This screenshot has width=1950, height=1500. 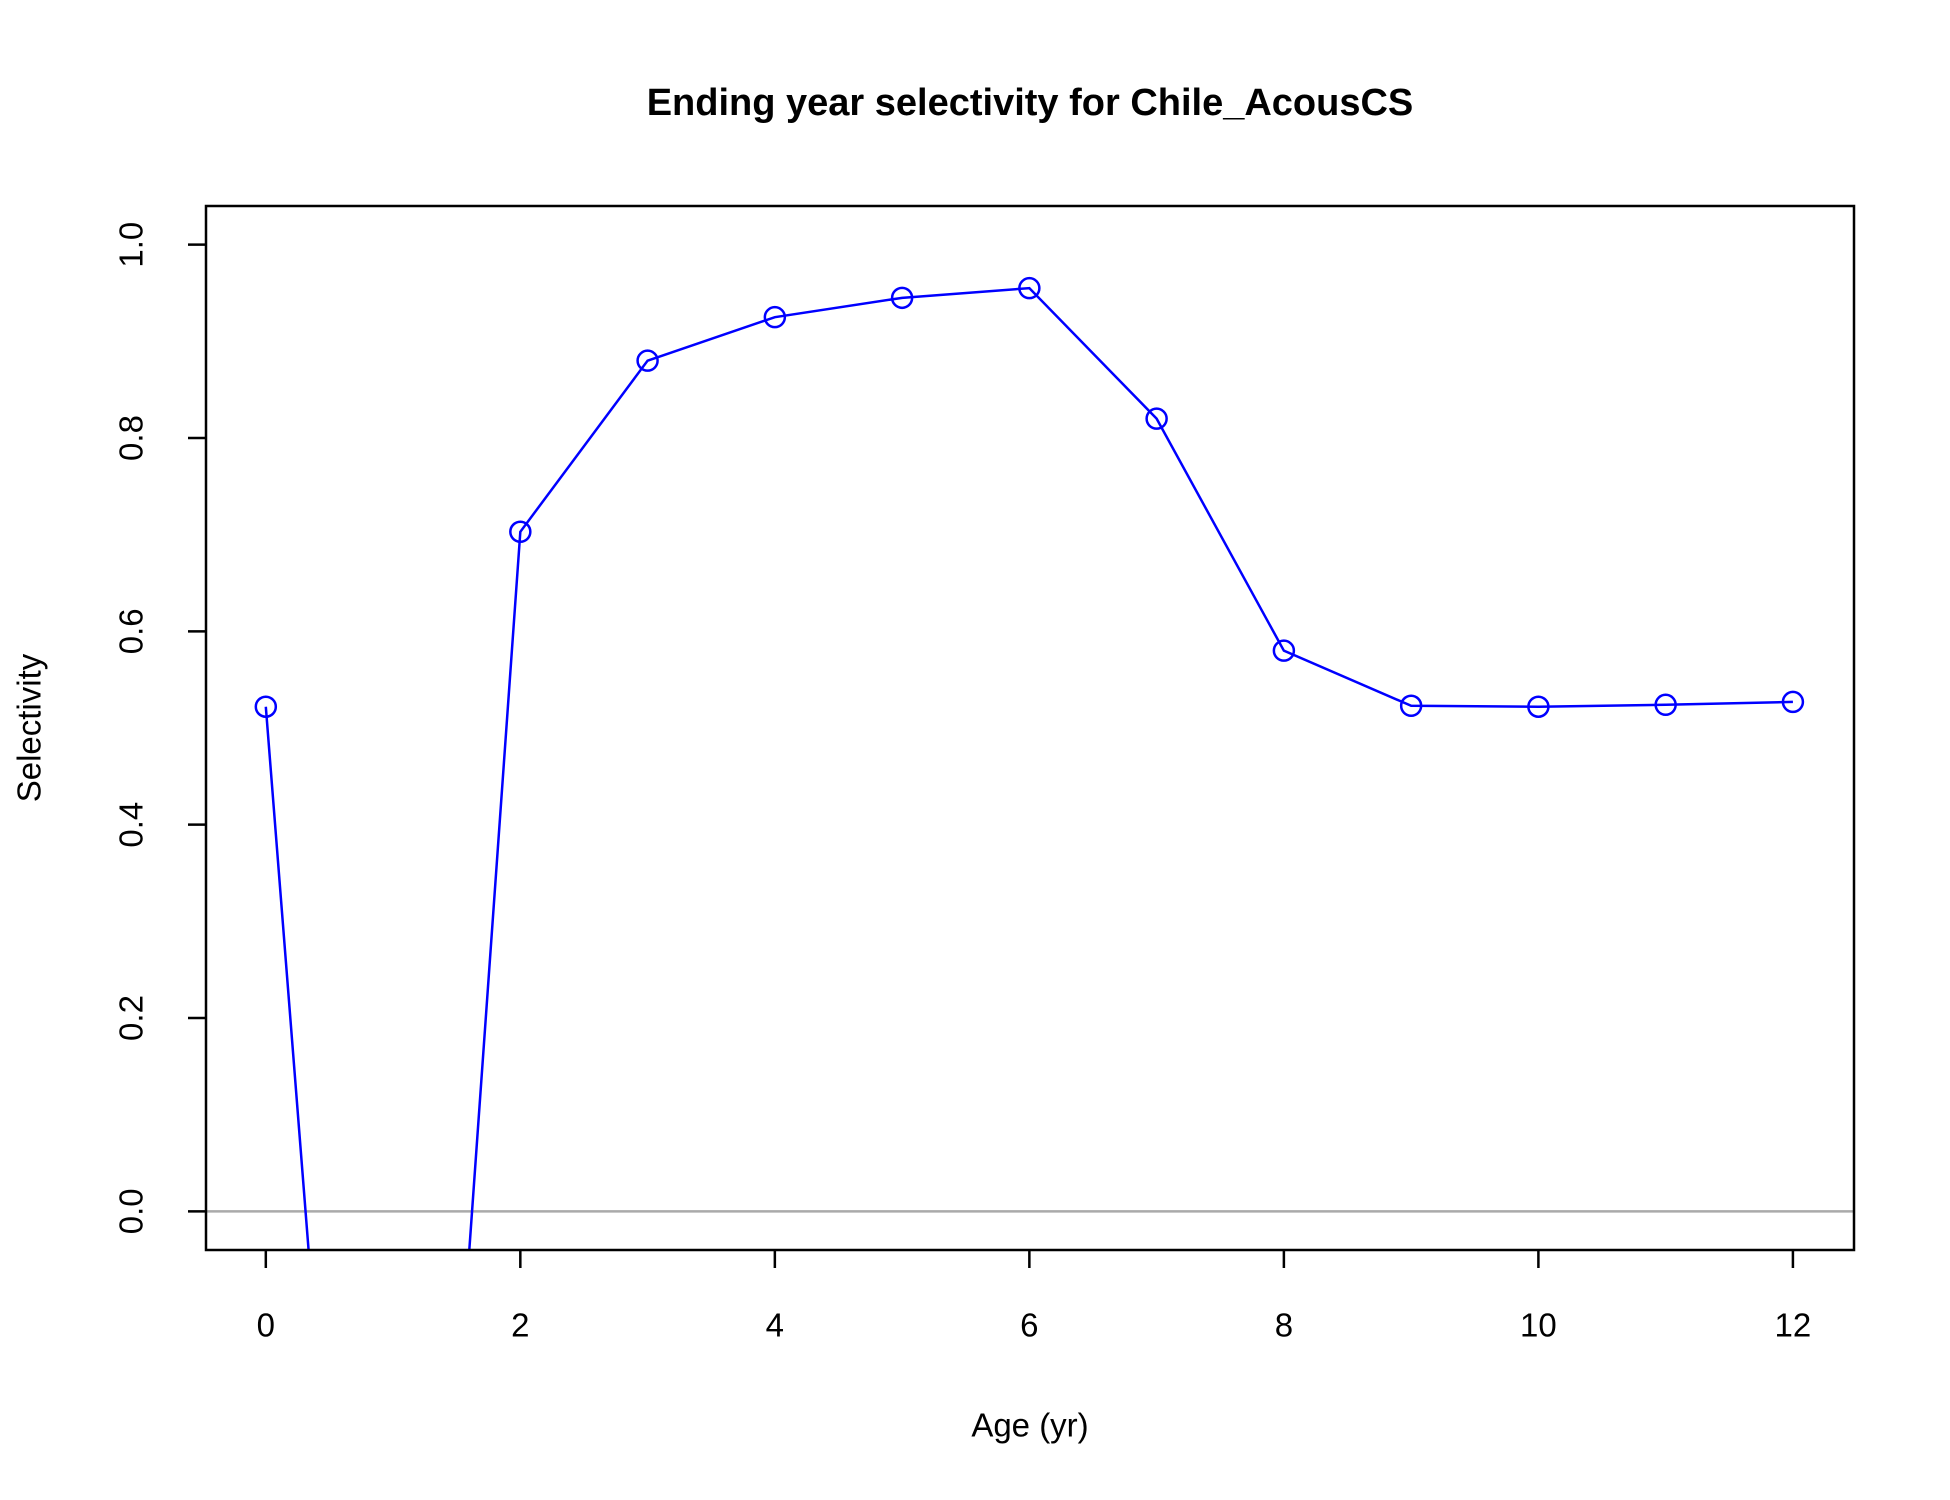 I want to click on y-tick-label: 0.0, so click(x=131, y=1211).